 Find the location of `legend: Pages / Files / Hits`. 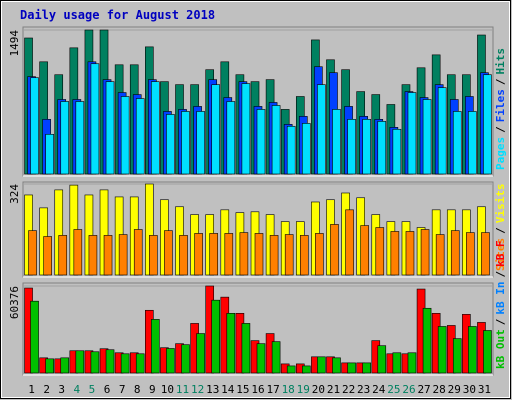

legend: Pages / Files / Hits is located at coordinates (500, 109).